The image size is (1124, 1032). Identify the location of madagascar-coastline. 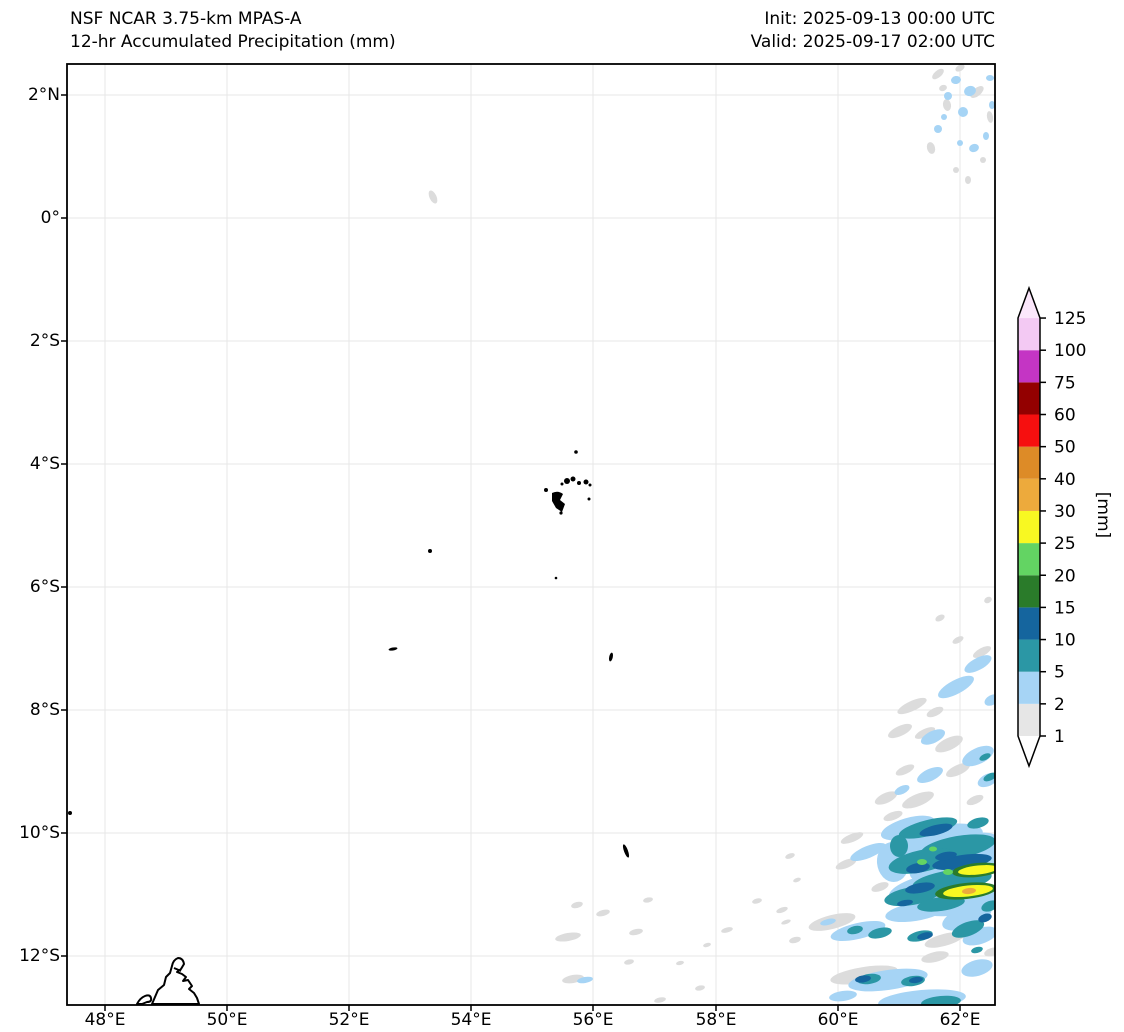
(168, 981).